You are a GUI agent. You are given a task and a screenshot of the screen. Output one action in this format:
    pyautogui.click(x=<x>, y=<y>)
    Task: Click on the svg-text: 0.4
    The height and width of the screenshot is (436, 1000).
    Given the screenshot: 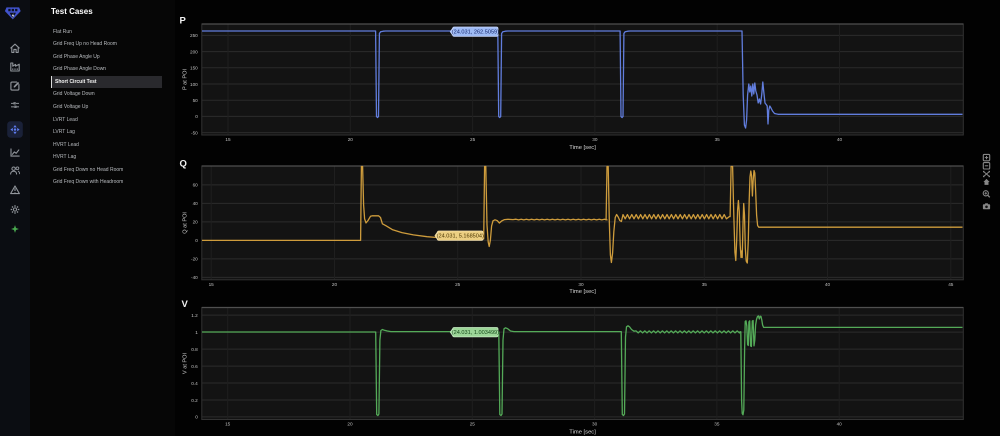 What is the action you would take?
    pyautogui.click(x=194, y=383)
    